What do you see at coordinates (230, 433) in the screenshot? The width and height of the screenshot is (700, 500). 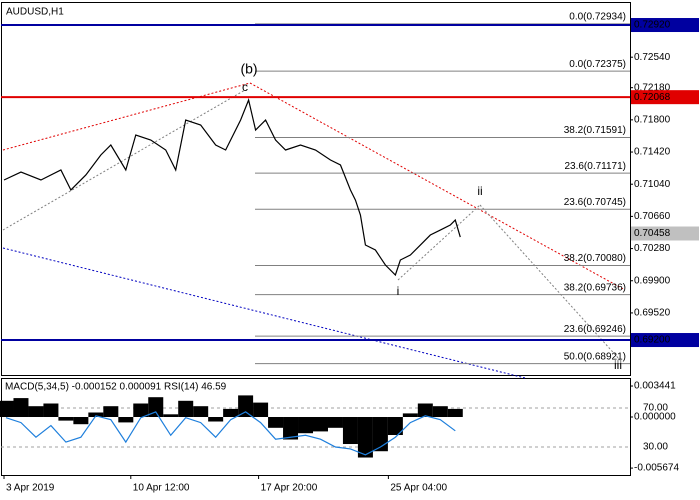 I see `price-line-series` at bounding box center [230, 433].